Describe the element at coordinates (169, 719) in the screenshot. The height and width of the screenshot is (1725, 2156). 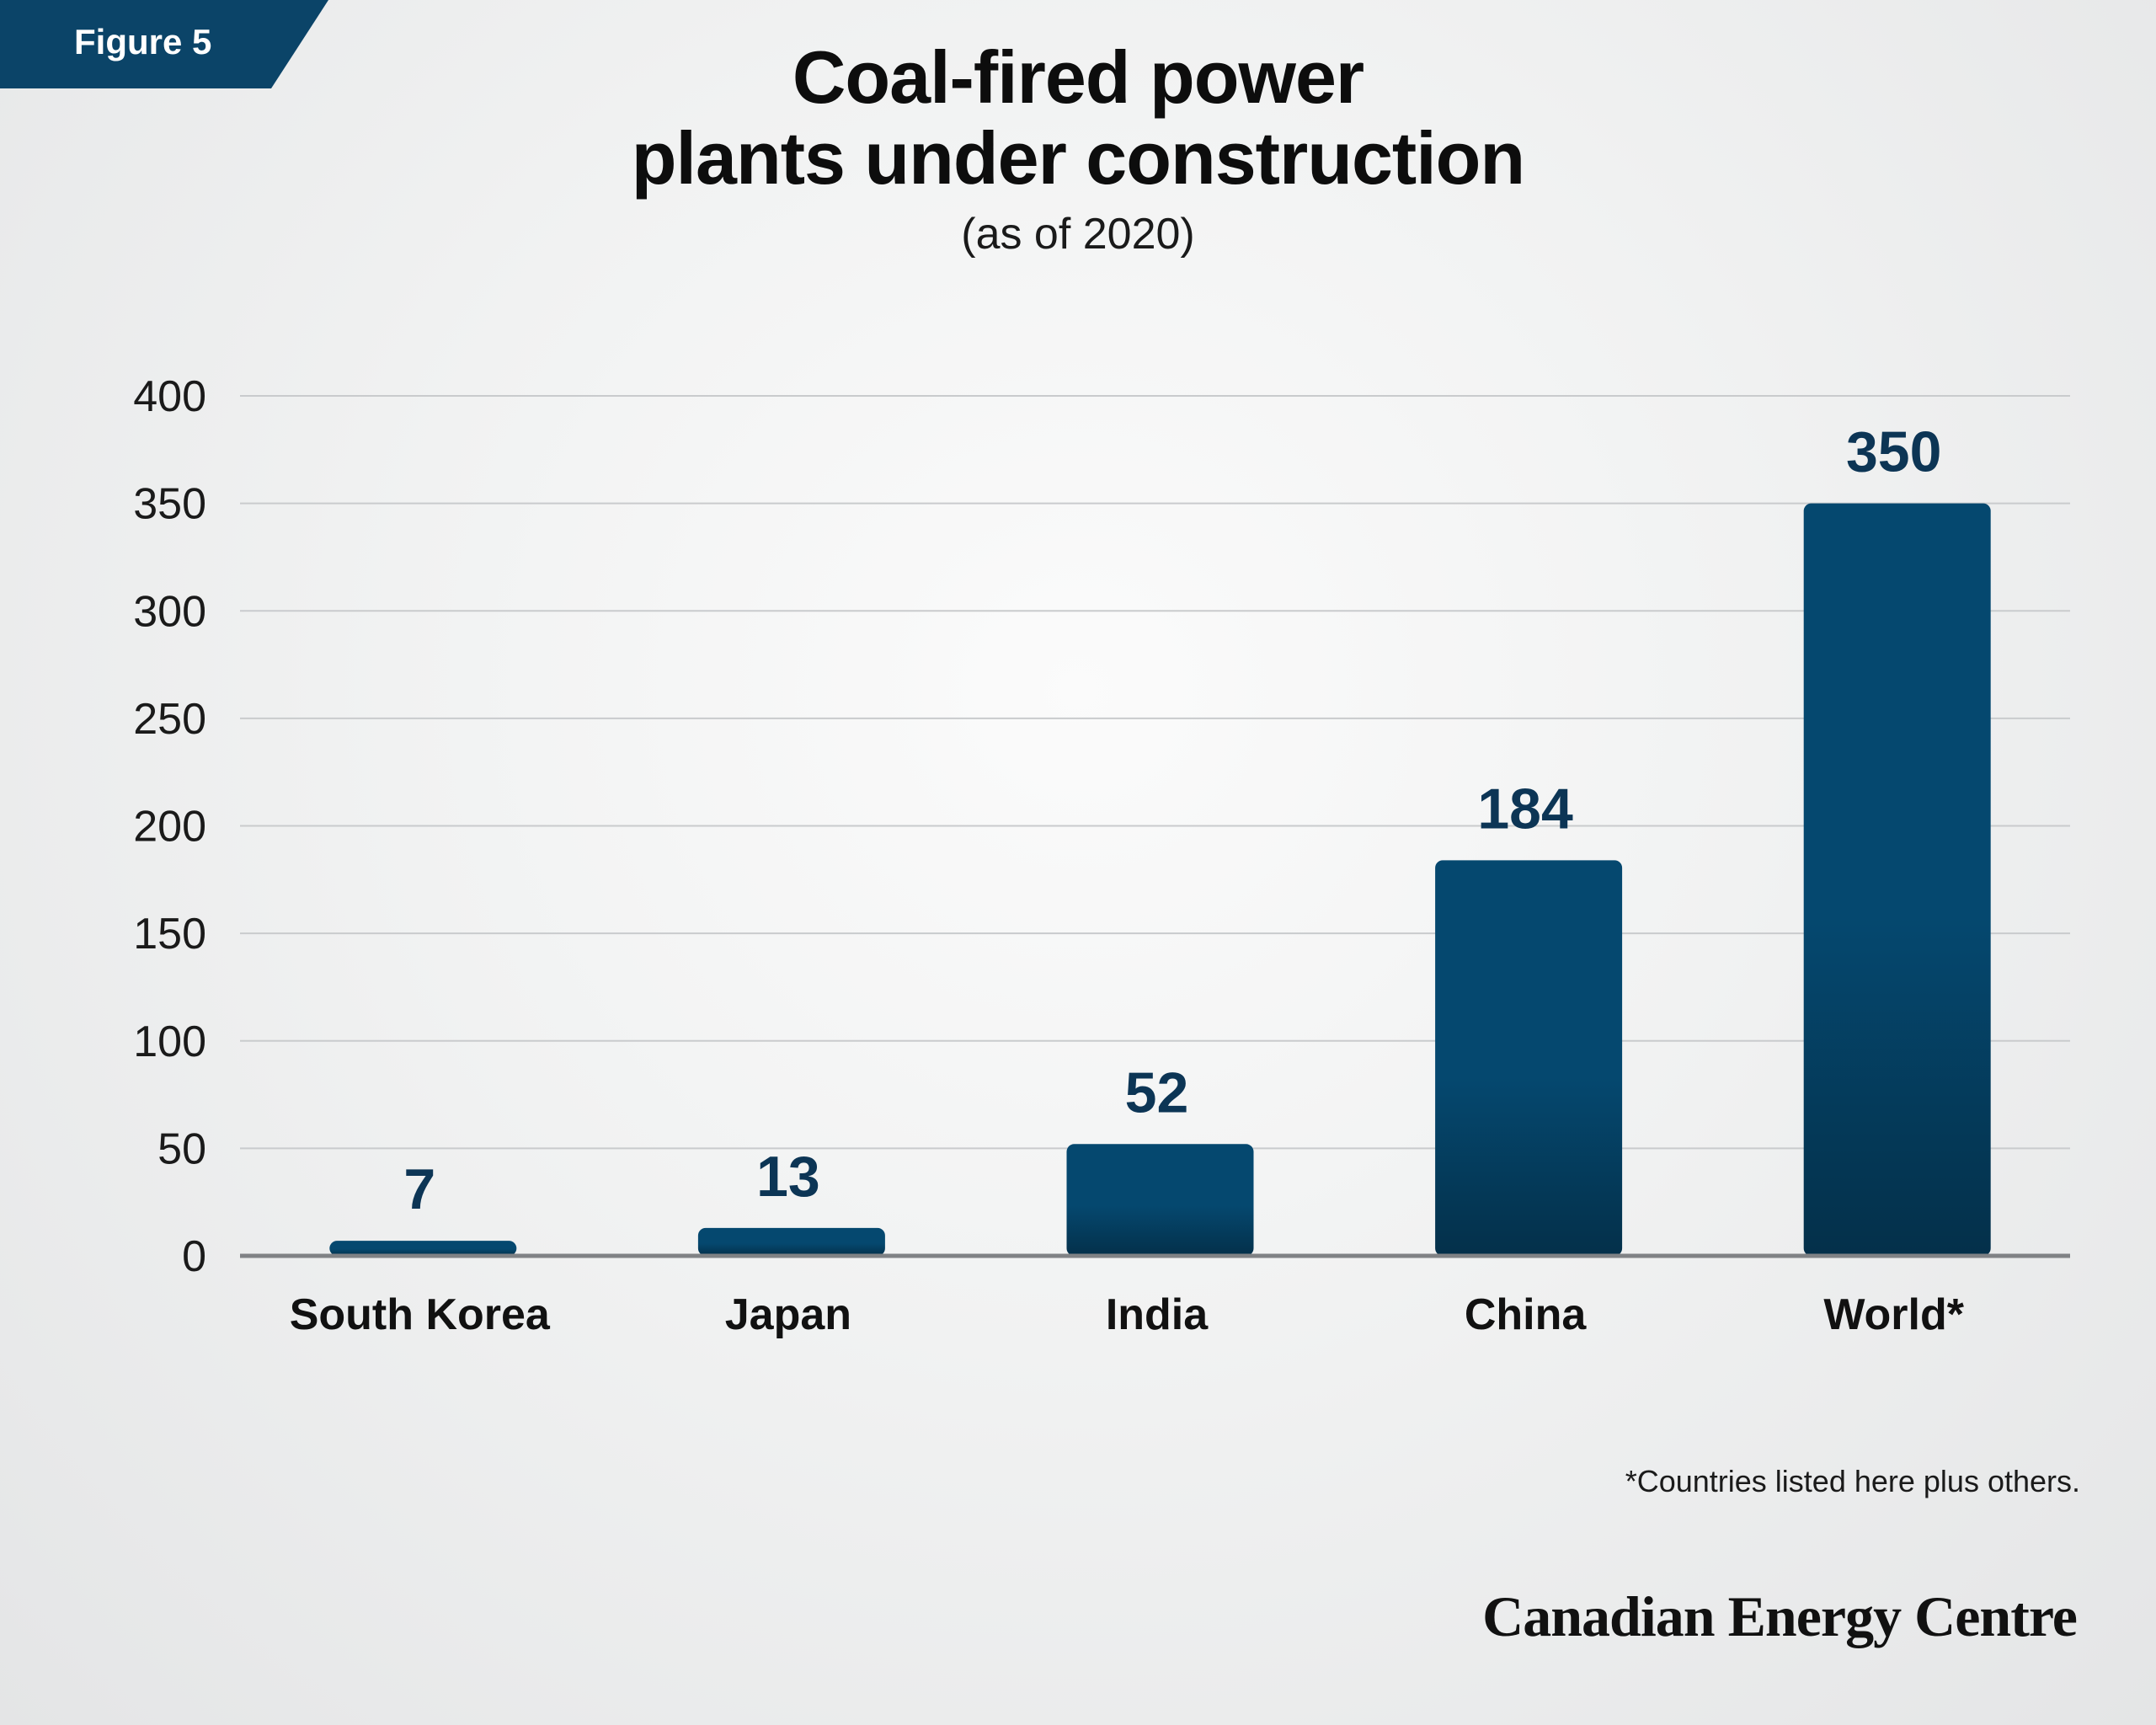
I see `y-tick-label: 250` at that location.